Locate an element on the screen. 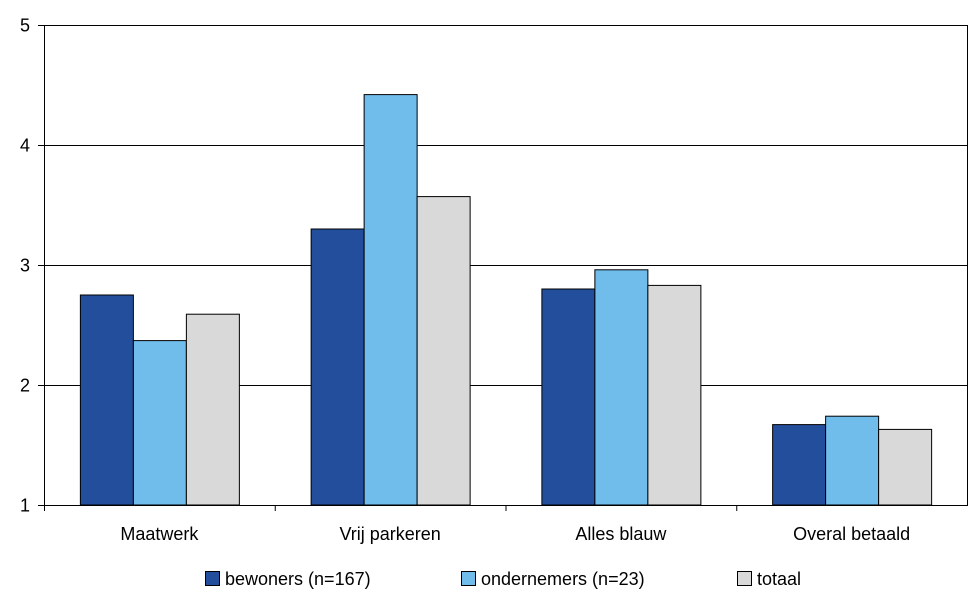 This screenshot has width=977, height=606. y-axis-ticks: 1 2 3 4 5 is located at coordinates (32, 266).